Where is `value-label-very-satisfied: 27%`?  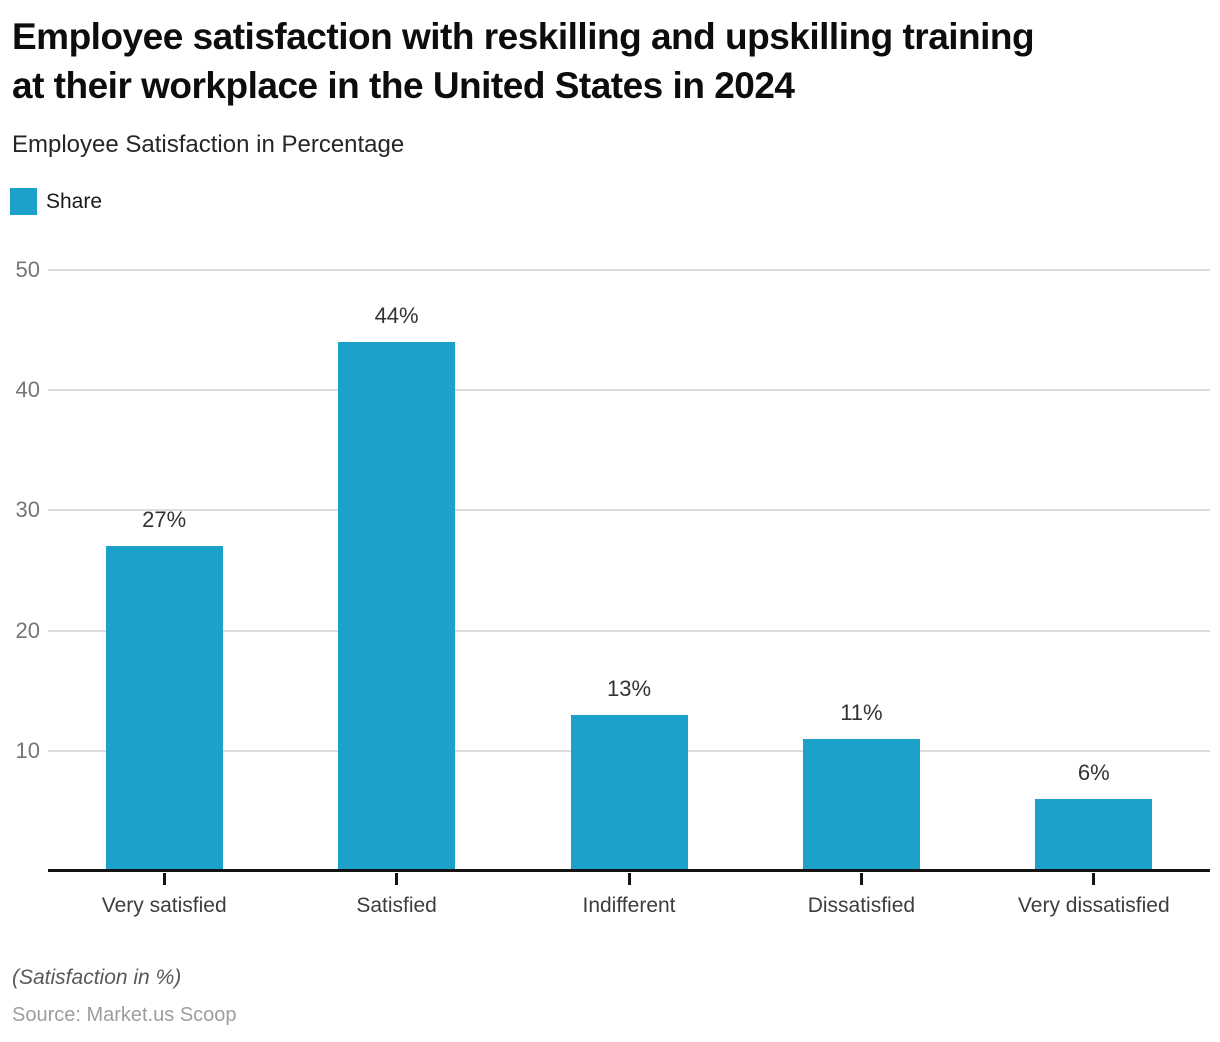 value-label-very-satisfied: 27% is located at coordinates (164, 520).